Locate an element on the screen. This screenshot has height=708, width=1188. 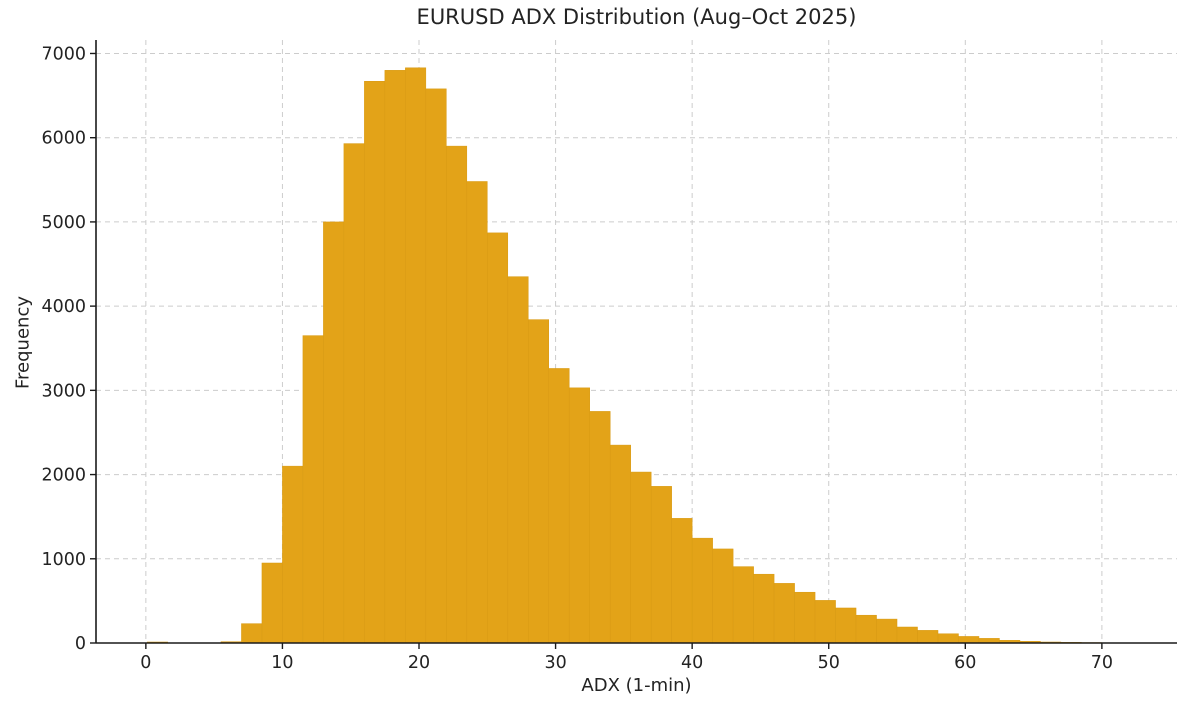
x-axis-label: ADX (1-min) is located at coordinates (636, 685).